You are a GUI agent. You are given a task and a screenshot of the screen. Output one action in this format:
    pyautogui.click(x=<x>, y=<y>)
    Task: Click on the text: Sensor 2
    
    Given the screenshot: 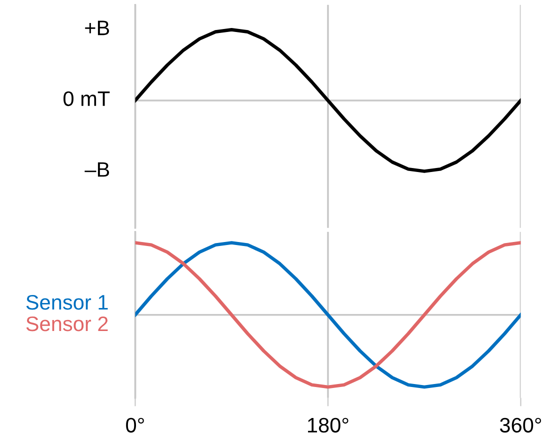 What is the action you would take?
    pyautogui.click(x=67, y=324)
    